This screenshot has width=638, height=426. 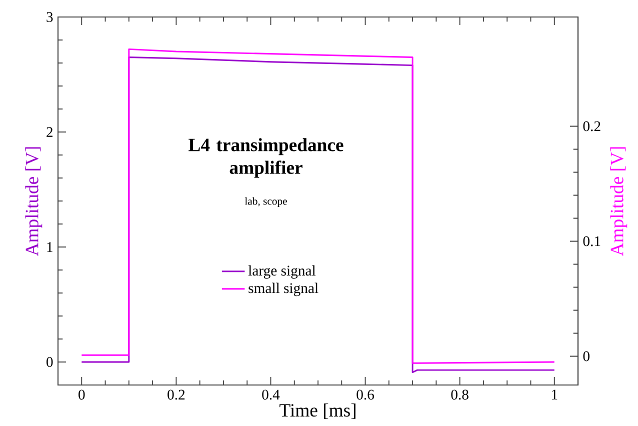 What do you see at coordinates (33, 201) in the screenshot?
I see `y-axis-title: Amplitude [V]` at bounding box center [33, 201].